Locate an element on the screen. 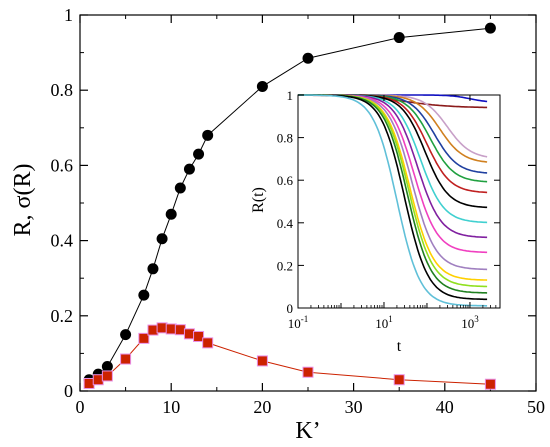 The width and height of the screenshot is (550, 447). inset-x-tick-label: 10¹ is located at coordinates (384, 322).